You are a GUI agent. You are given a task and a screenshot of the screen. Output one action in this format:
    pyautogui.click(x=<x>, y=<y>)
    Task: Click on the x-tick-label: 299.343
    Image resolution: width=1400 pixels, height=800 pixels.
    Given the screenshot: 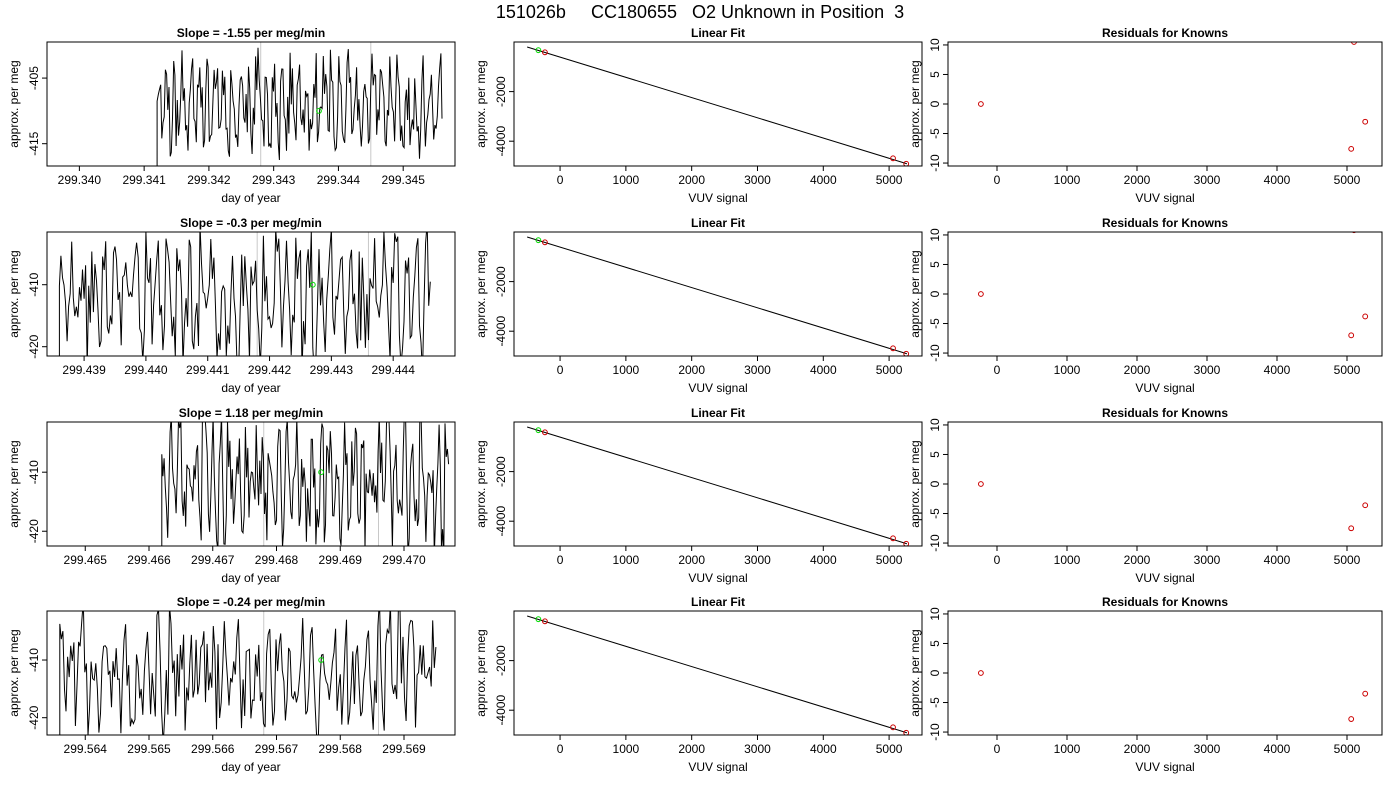 What is the action you would take?
    pyautogui.click(x=274, y=180)
    